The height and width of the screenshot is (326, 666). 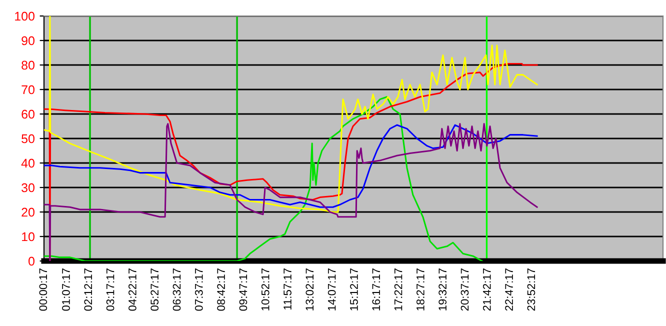 What do you see at coordinates (176, 289) in the screenshot?
I see `x-tick-label: 06:32:17` at bounding box center [176, 289].